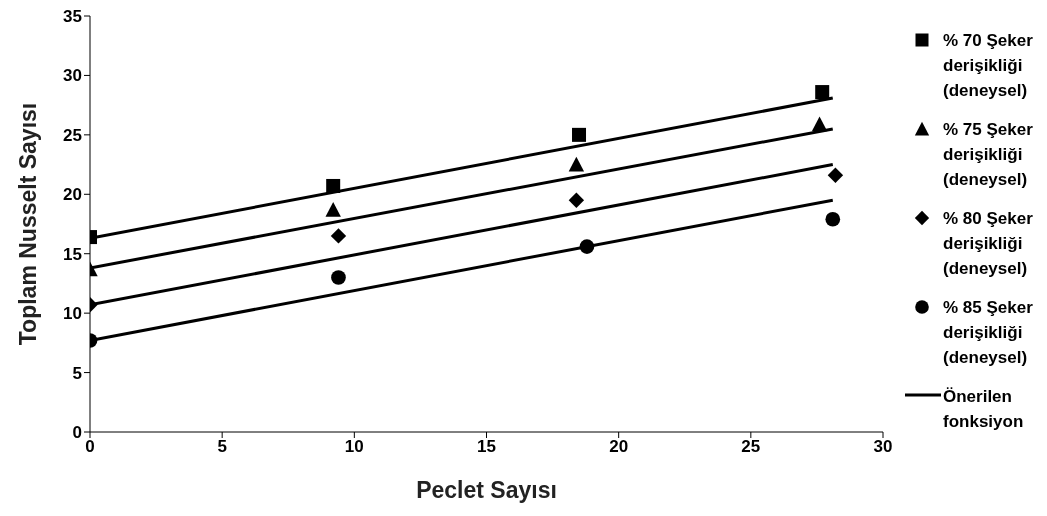 The height and width of the screenshot is (516, 1047). What do you see at coordinates (77, 373) in the screenshot?
I see `y-tick-label: 5` at bounding box center [77, 373].